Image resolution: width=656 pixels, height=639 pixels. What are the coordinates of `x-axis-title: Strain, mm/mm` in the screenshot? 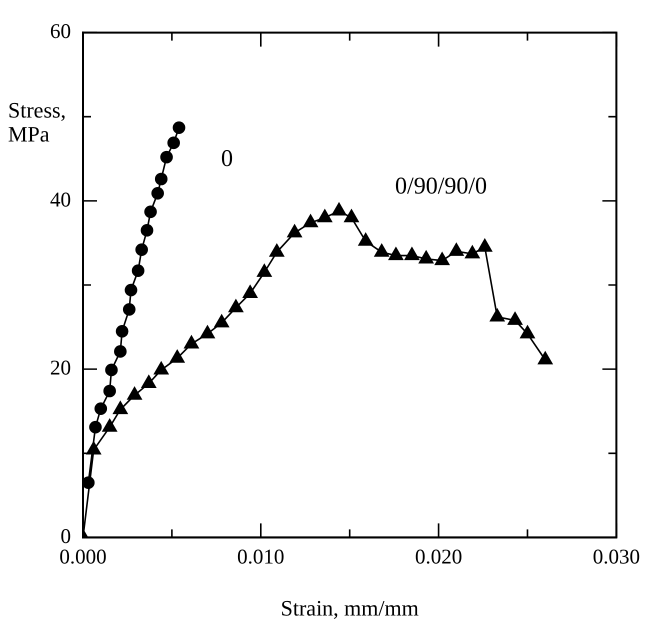 It's located at (349, 608).